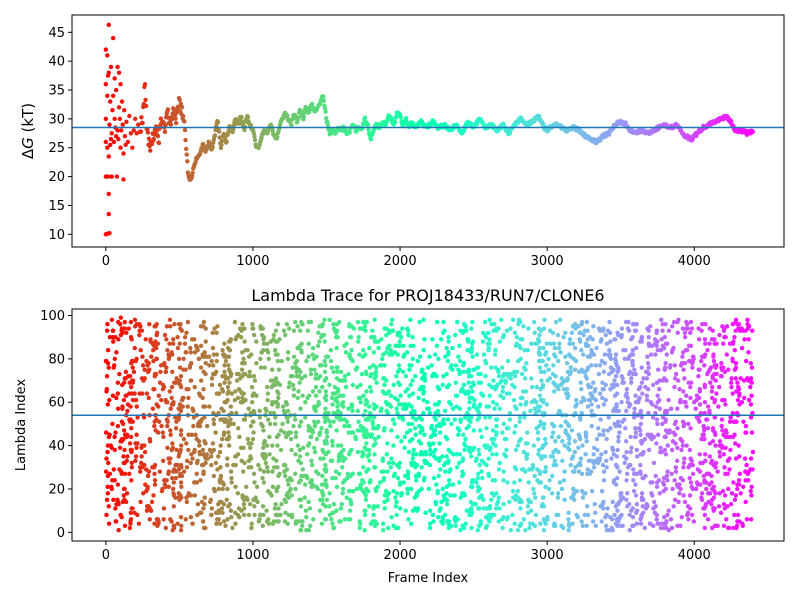 The image size is (800, 600). Describe the element at coordinates (56, 91) in the screenshot. I see `y-tick-label: 35` at that location.